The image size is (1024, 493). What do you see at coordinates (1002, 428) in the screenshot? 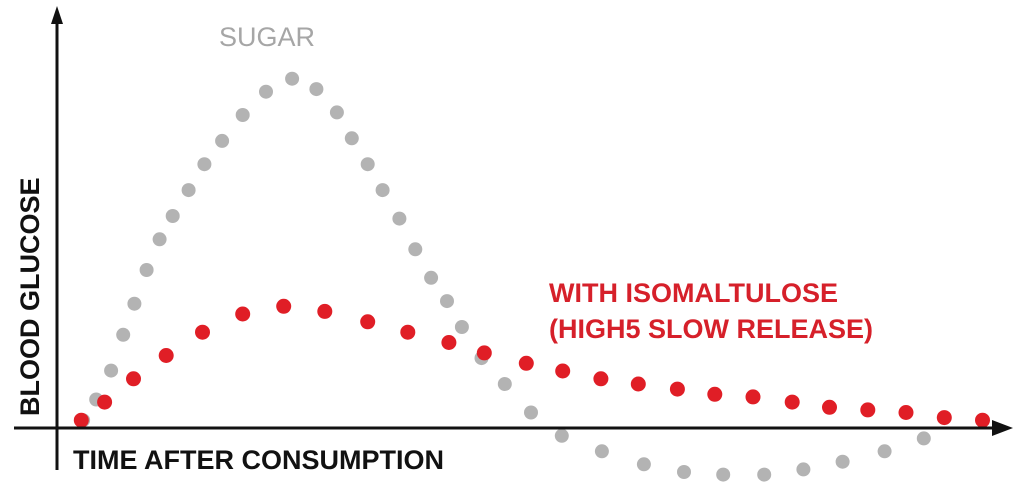
I see `x-axis-arrow-icon` at bounding box center [1002, 428].